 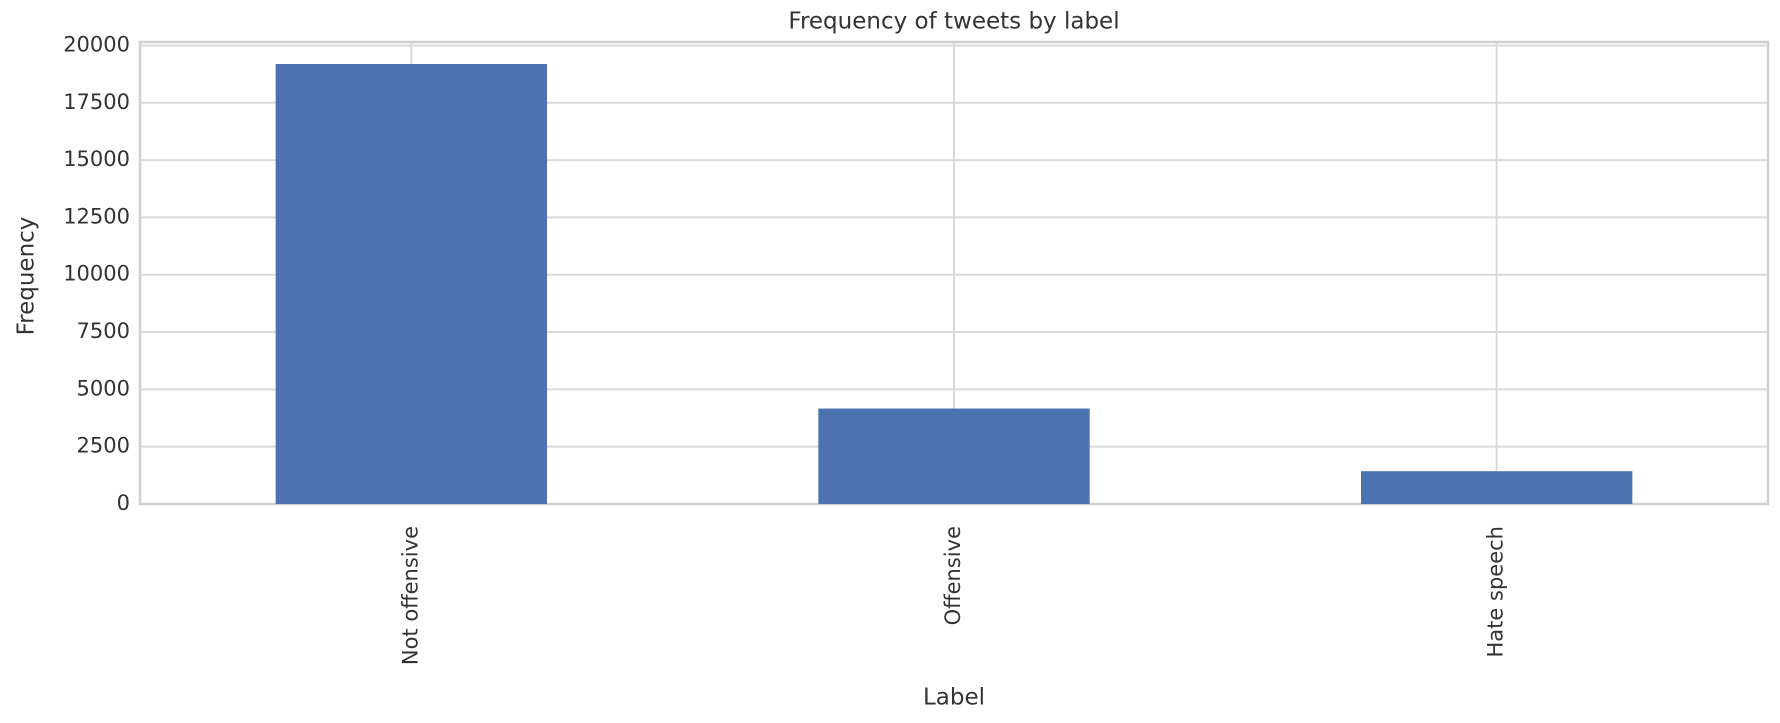 I want to click on y-tick-label: 5000, so click(x=103, y=388).